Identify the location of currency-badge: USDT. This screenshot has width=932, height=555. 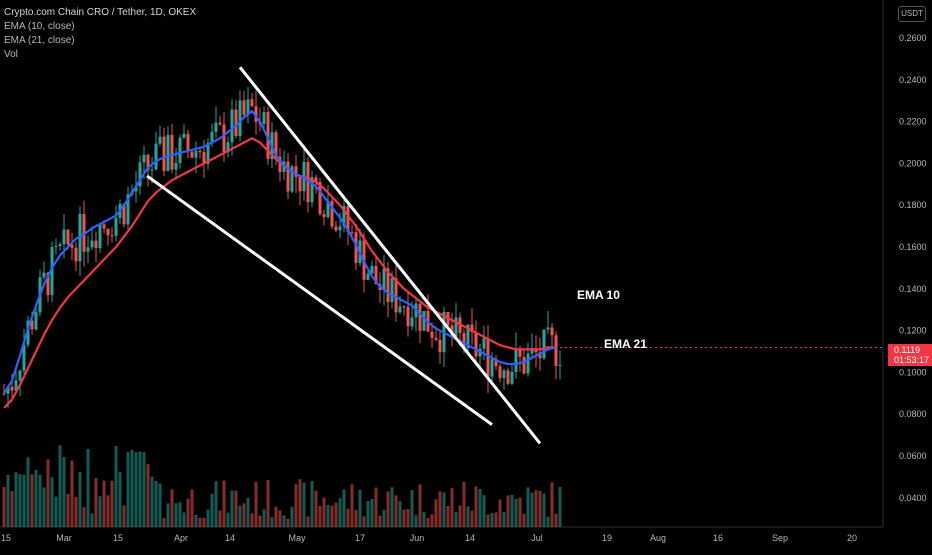
(912, 14).